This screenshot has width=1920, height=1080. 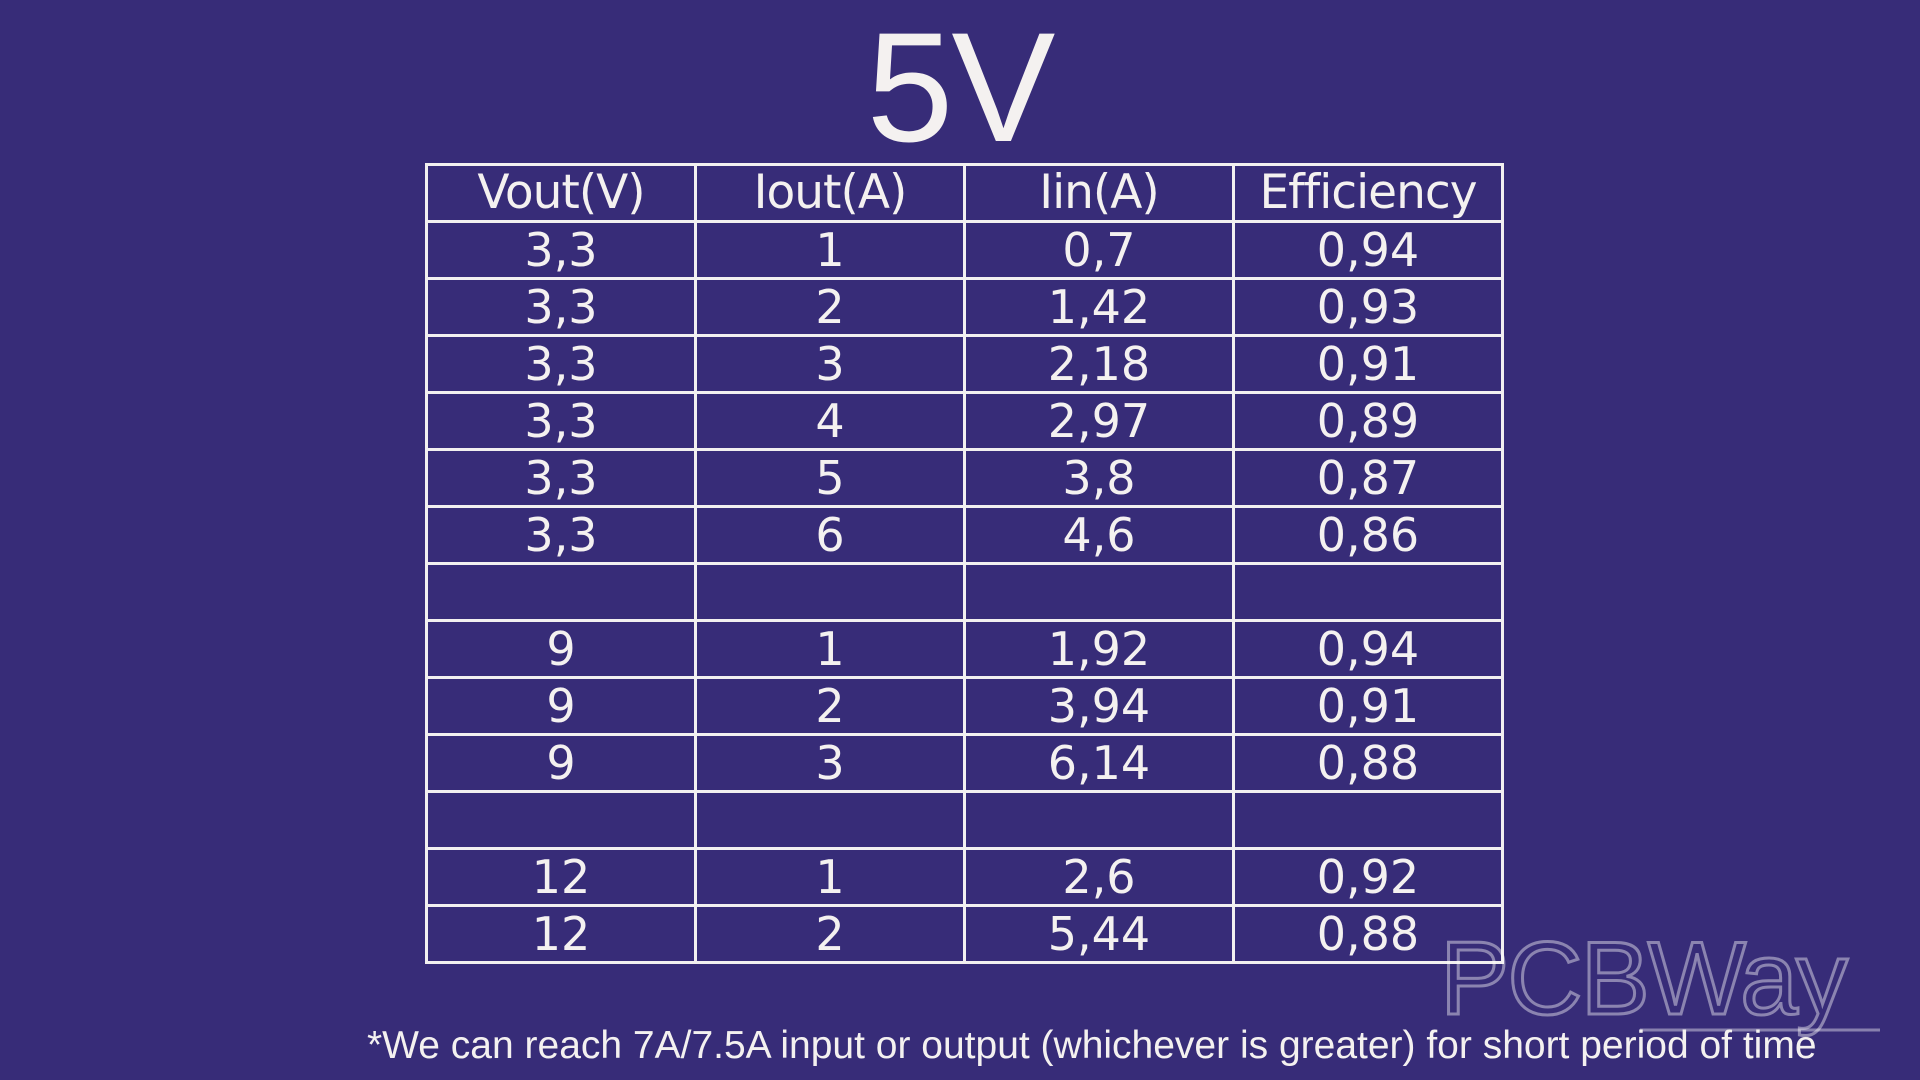 I want to click on header-vout: Vout(V), so click(x=561, y=193).